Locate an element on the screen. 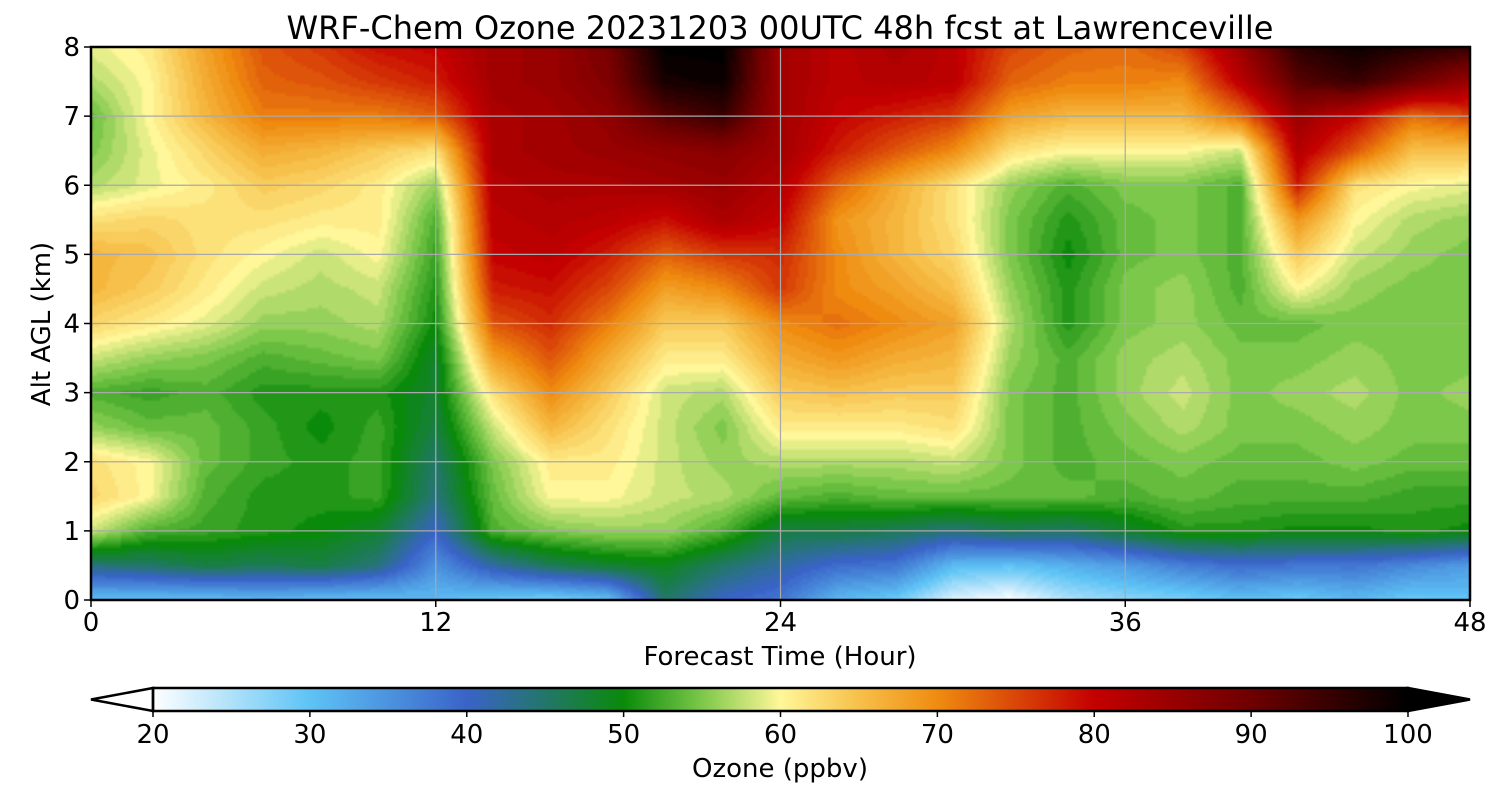  y-tick-label: 8 is located at coordinates (71, 48).